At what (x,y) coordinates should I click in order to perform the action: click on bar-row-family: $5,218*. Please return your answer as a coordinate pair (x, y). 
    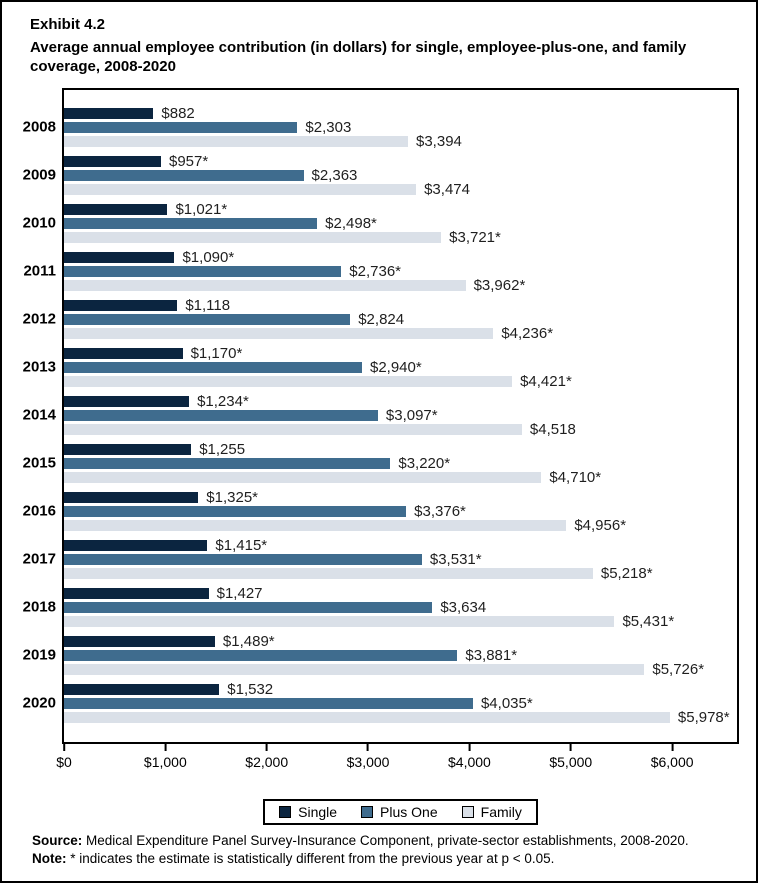
    Looking at the image, I should click on (400, 573).